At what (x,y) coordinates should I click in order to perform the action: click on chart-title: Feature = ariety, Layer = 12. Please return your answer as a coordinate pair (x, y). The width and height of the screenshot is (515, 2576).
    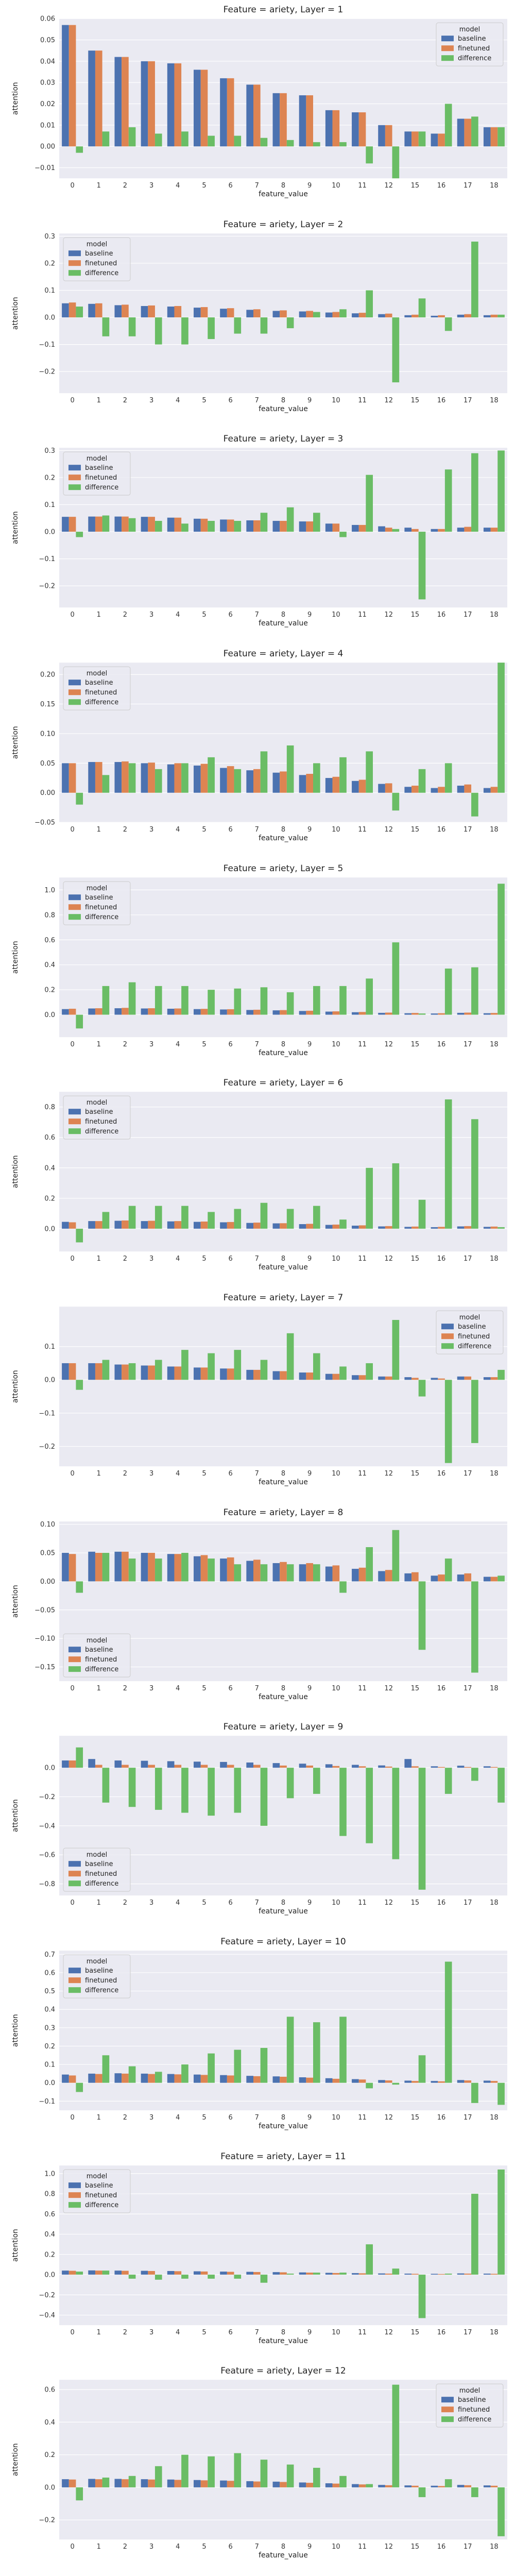
    Looking at the image, I should click on (283, 2371).